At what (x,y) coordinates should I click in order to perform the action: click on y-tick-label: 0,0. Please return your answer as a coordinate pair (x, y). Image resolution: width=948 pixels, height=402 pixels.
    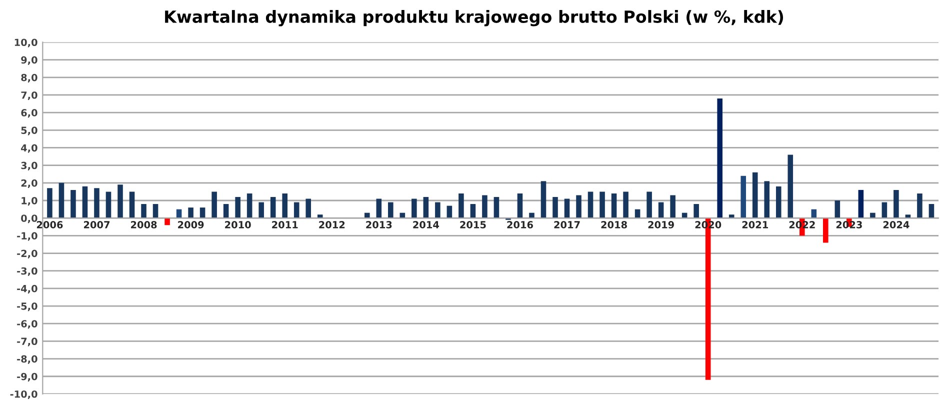
    Looking at the image, I should click on (29, 219).